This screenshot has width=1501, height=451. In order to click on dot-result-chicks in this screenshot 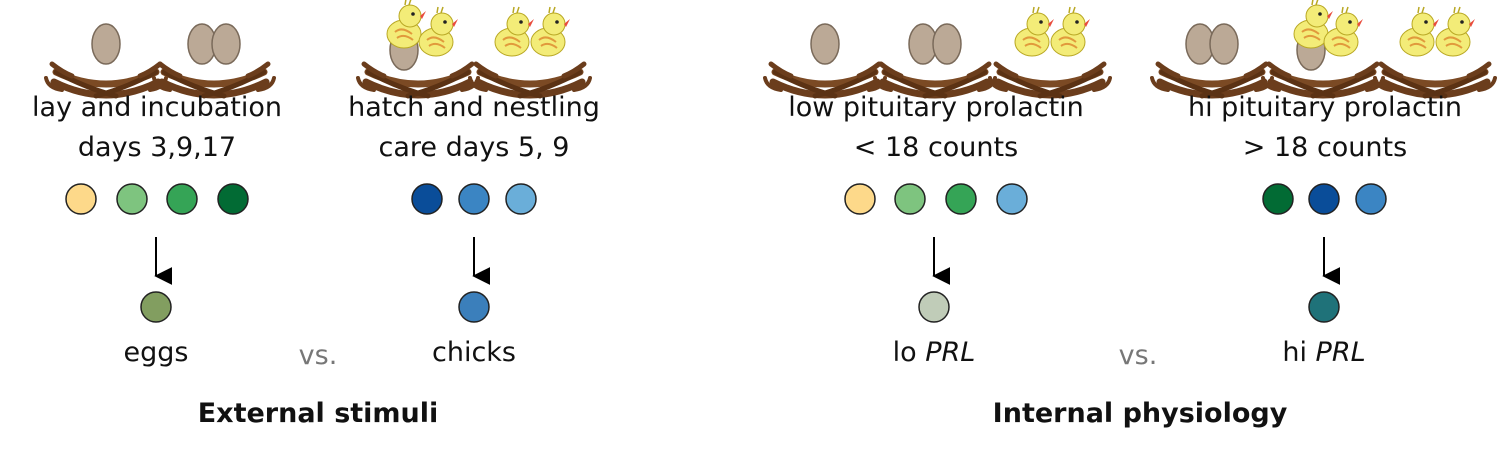, I will do `click(474, 307)`.